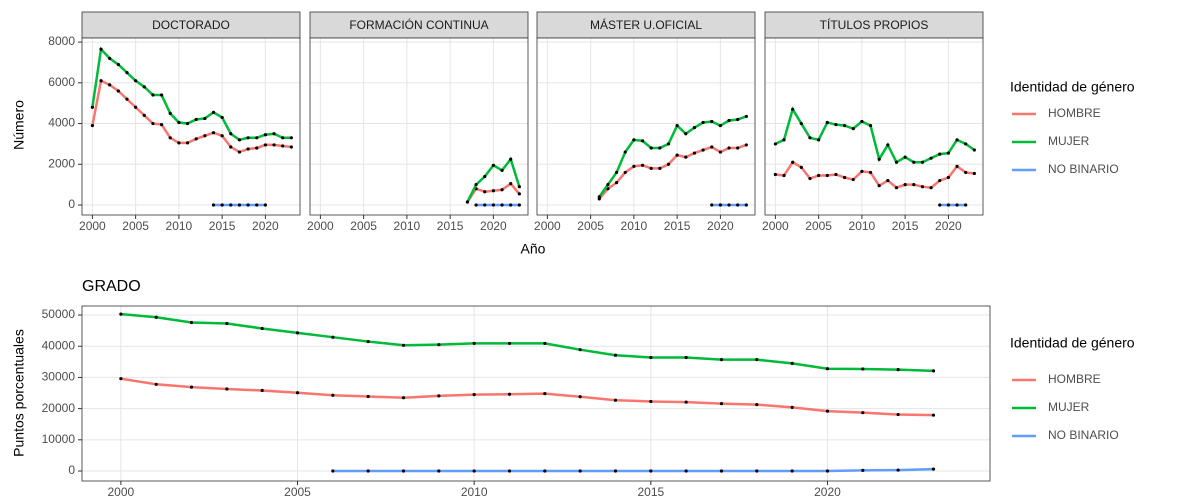 This screenshot has width=1180, height=502. What do you see at coordinates (19, 125) in the screenshot?
I see `y-axis-label: Número` at bounding box center [19, 125].